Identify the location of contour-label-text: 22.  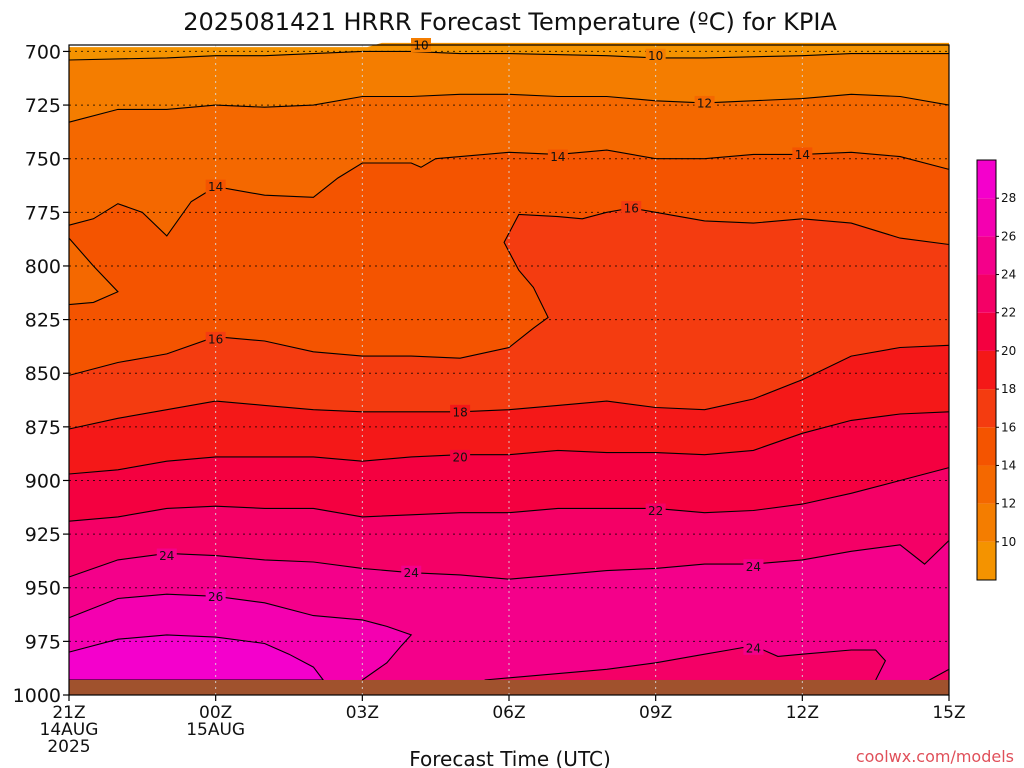
(655, 511).